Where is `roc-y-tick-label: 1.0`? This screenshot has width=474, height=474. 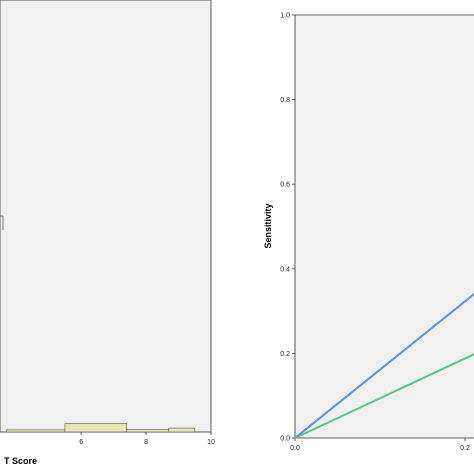 roc-y-tick-label: 1.0 is located at coordinates (285, 16).